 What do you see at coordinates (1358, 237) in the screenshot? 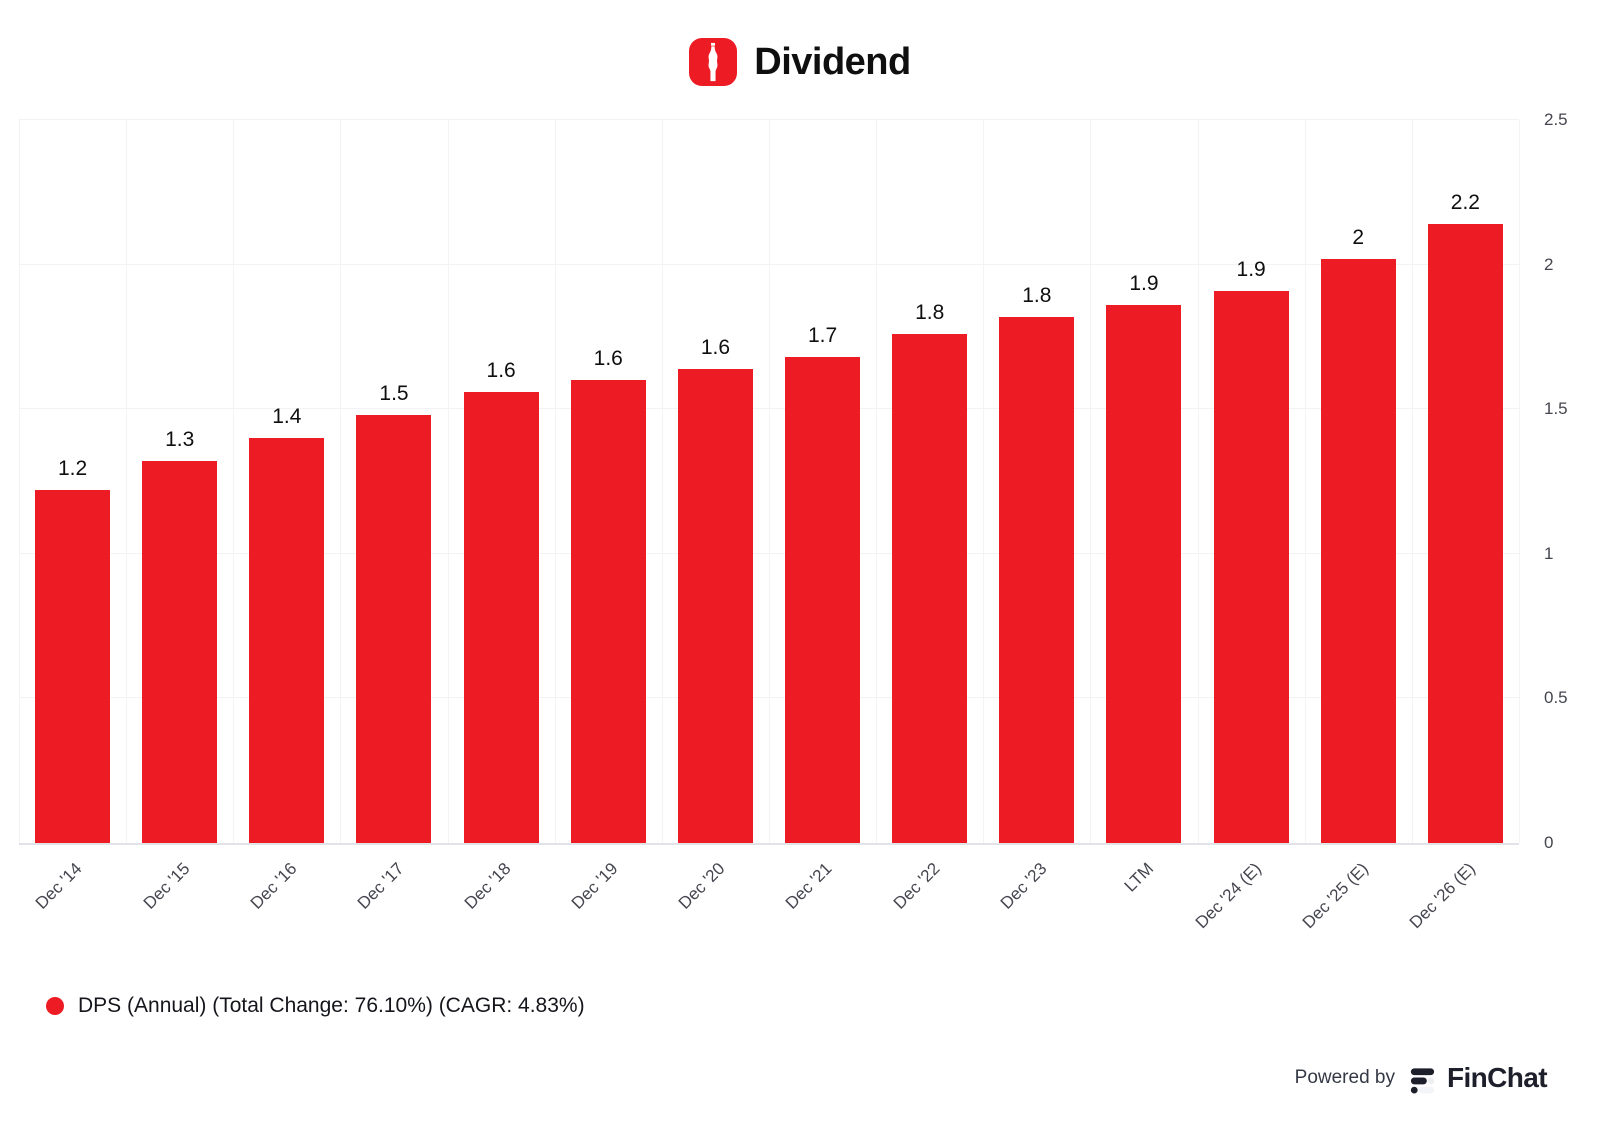
I see `bar-value-label: 2` at bounding box center [1358, 237].